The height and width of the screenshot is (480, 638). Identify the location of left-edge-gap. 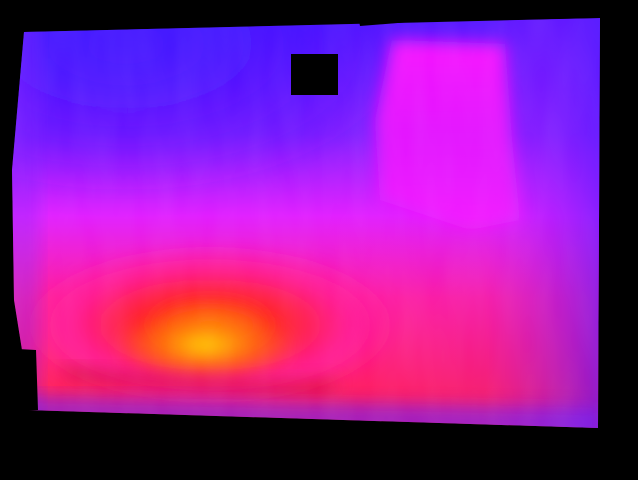
(19, 380).